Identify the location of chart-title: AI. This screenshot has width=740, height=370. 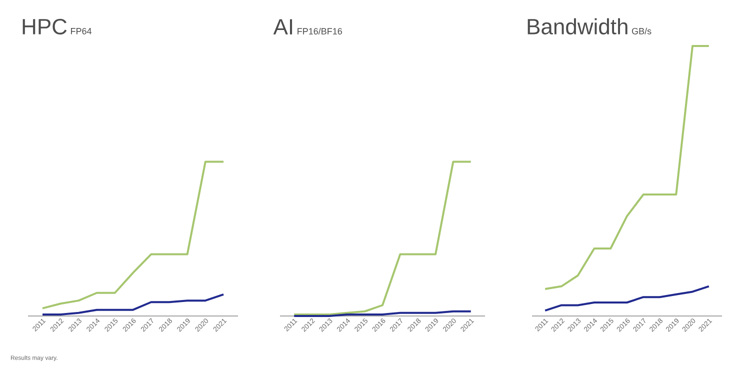
(282, 26).